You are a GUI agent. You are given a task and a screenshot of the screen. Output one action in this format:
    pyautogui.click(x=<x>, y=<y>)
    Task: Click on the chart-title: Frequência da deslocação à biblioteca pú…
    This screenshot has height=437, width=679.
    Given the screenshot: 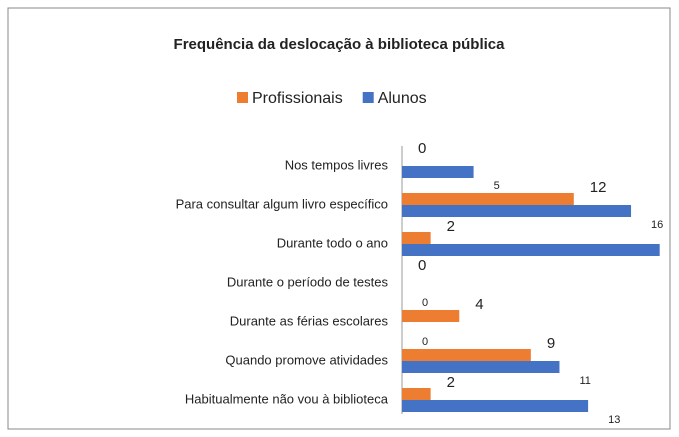 What is the action you would take?
    pyautogui.click(x=340, y=44)
    